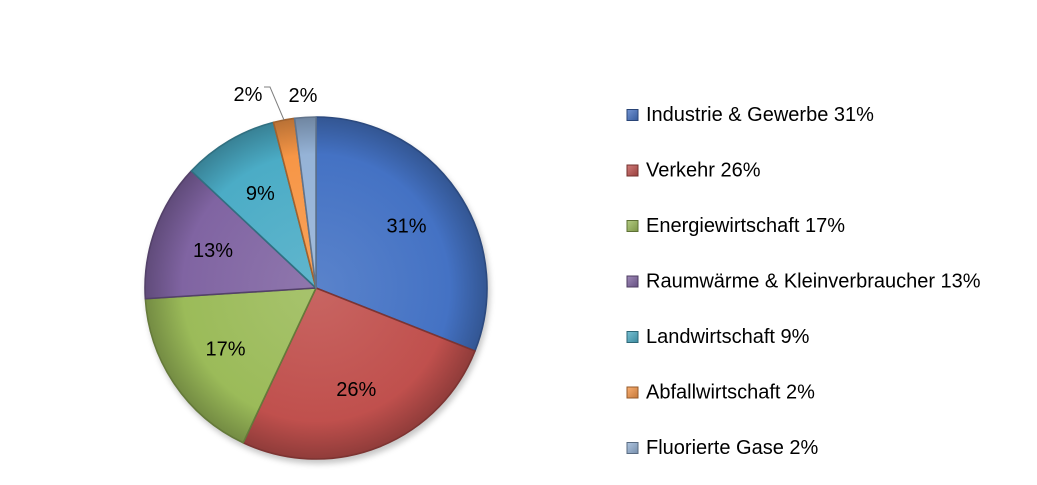  What do you see at coordinates (632, 226) in the screenshot?
I see `legend-swatch-energiewirtschaft` at bounding box center [632, 226].